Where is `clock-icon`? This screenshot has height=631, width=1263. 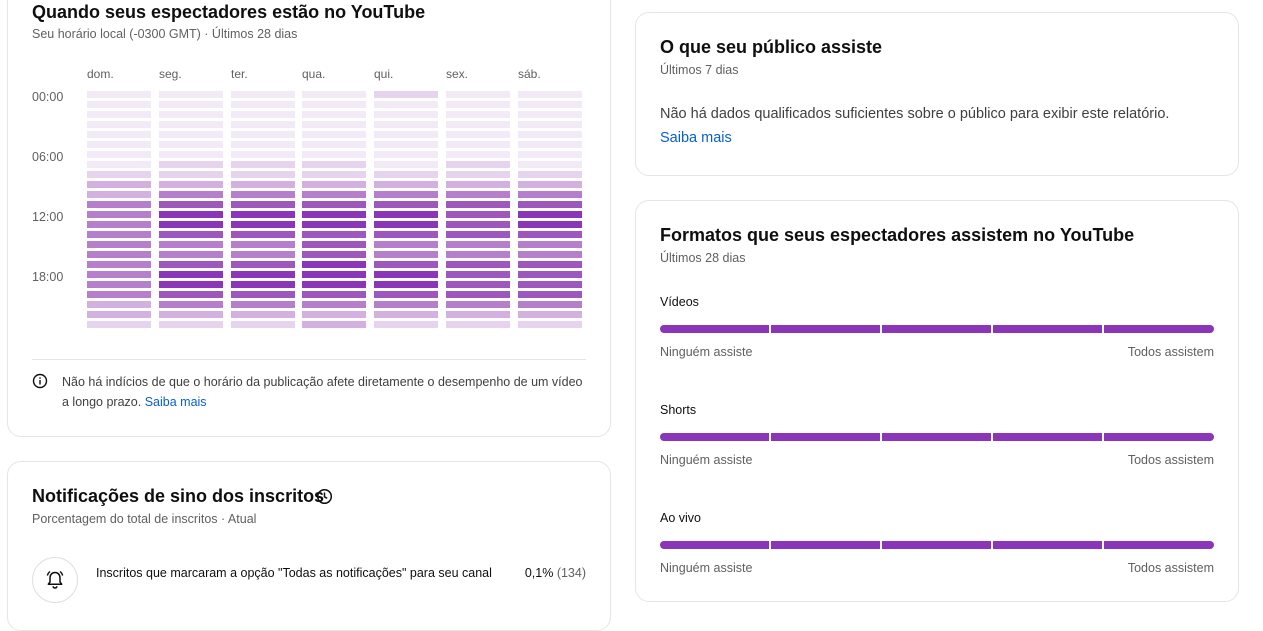 clock-icon is located at coordinates (324, 496).